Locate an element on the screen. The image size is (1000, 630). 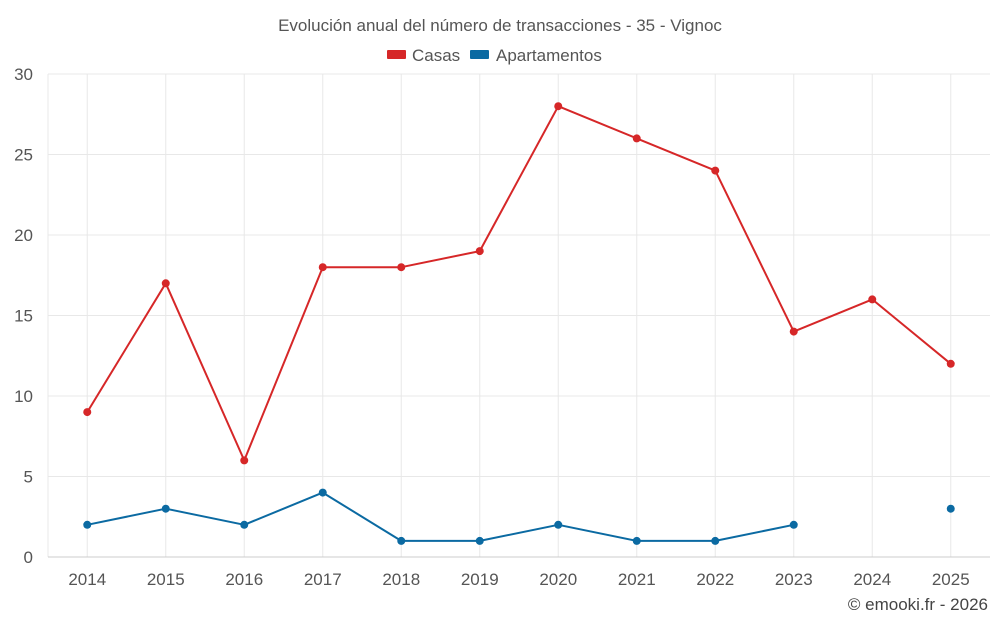
y-tick-label: 25 is located at coordinates (23, 155).